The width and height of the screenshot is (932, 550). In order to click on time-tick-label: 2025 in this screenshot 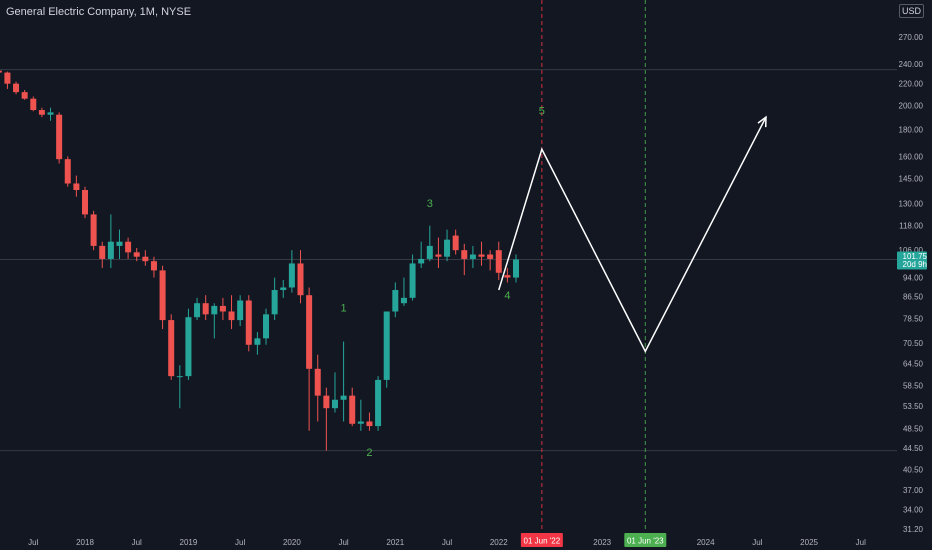, I will do `click(809, 542)`.